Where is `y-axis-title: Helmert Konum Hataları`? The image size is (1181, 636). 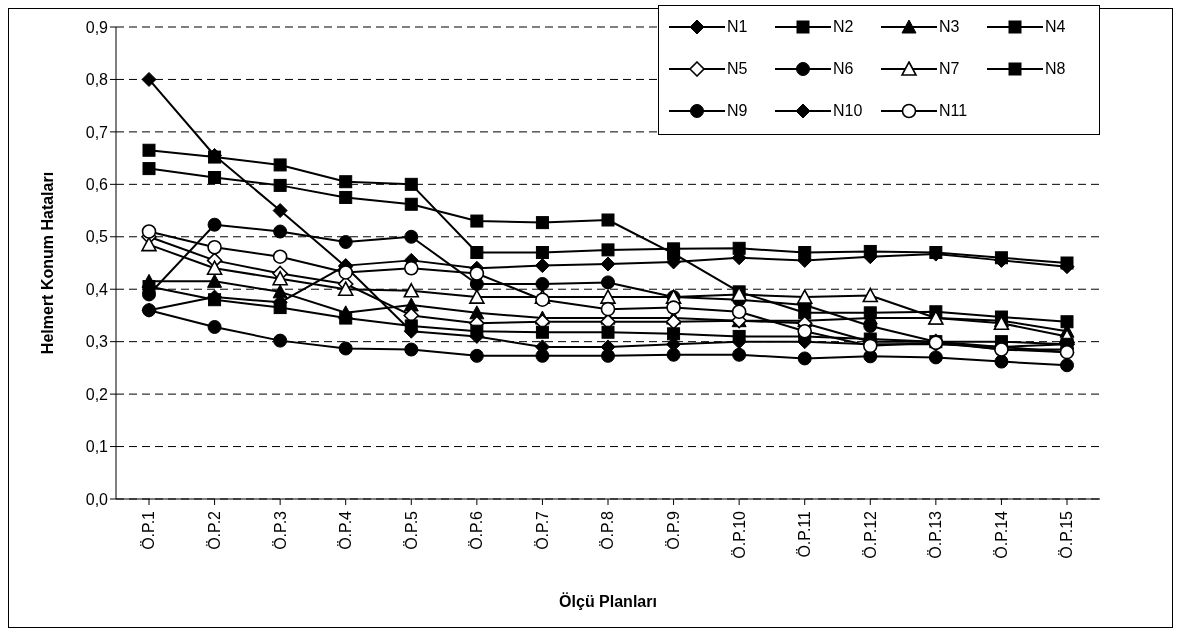 y-axis-title: Helmert Konum Hataları is located at coordinates (47, 263).